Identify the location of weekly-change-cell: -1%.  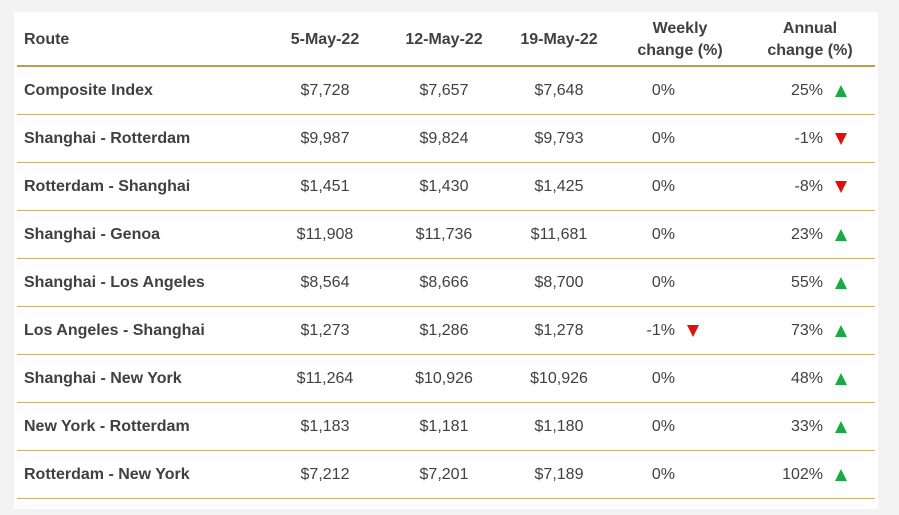
(680, 330).